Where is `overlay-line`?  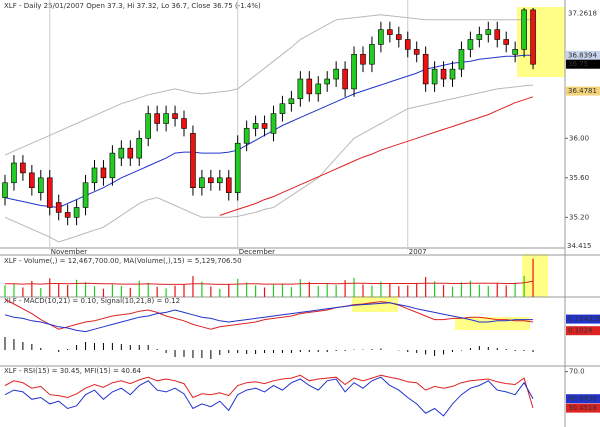 overlay-line is located at coordinates (376, 156).